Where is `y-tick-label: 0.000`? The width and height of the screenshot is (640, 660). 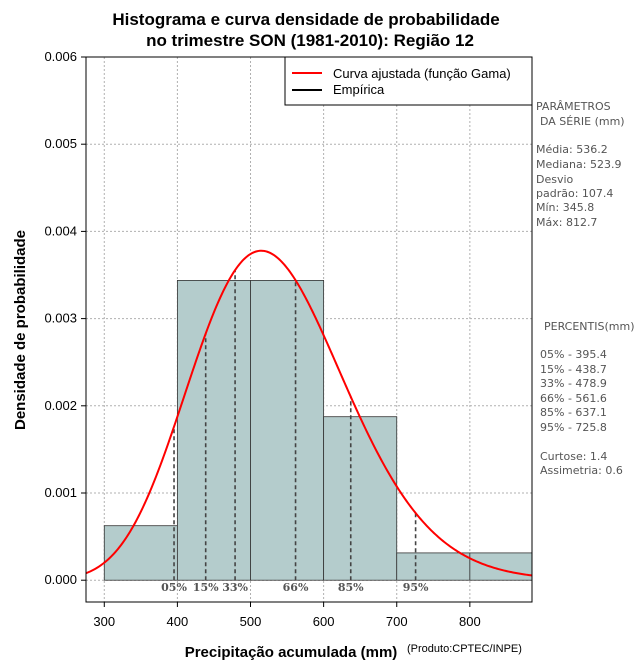 y-tick-label: 0.000 is located at coordinates (60, 579).